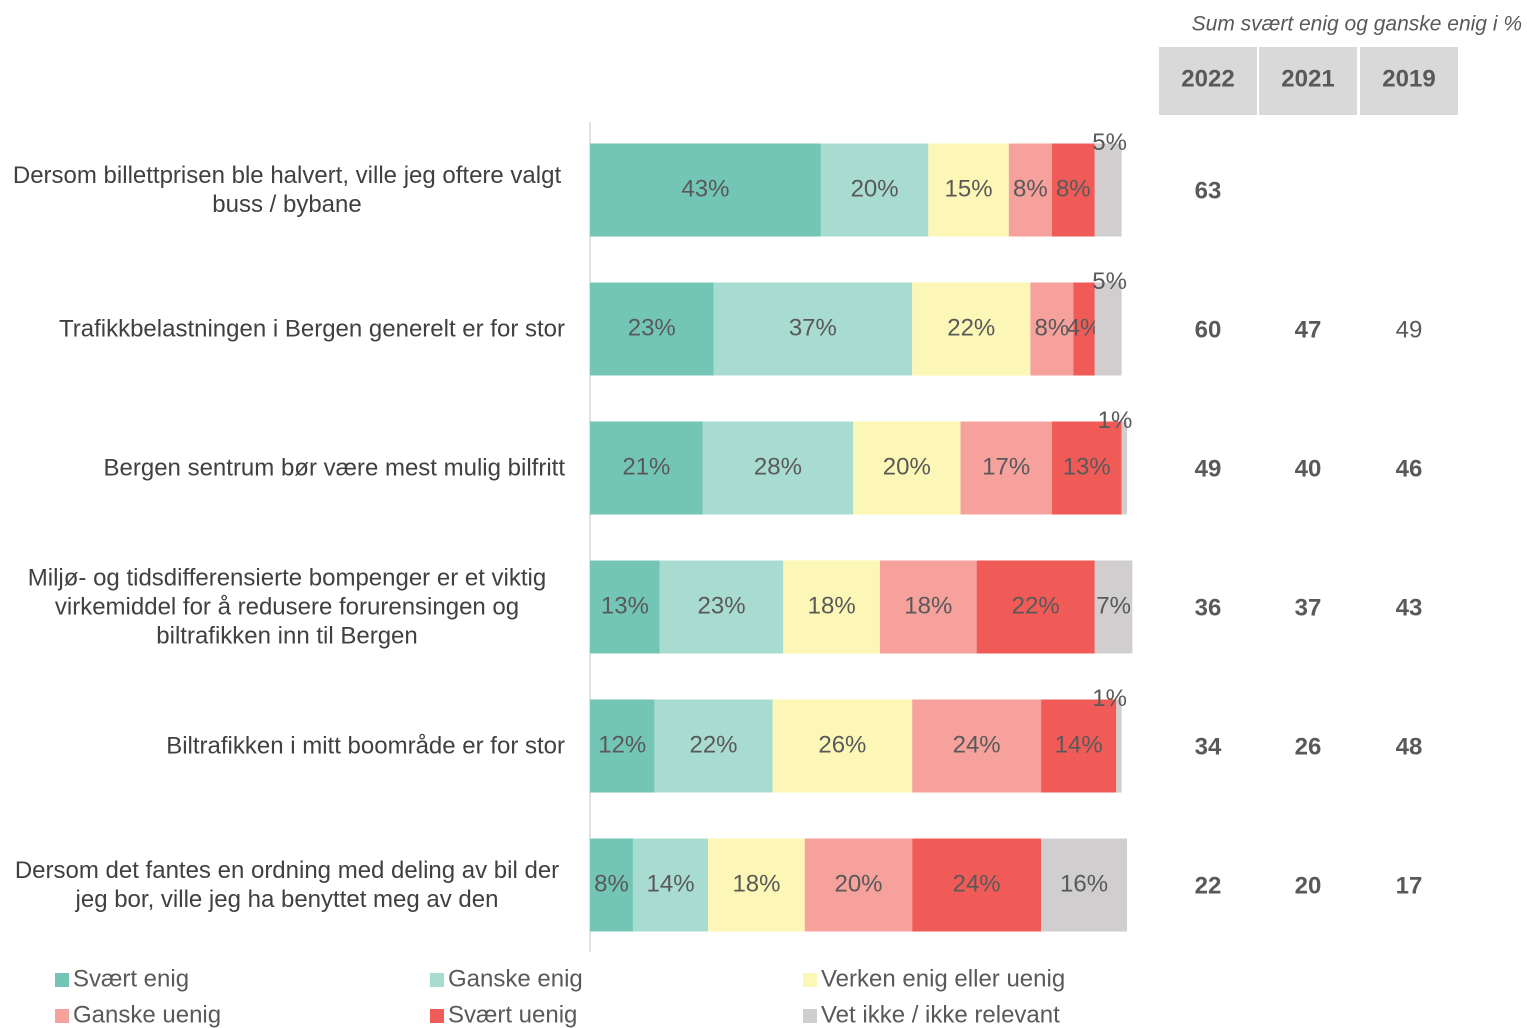 The image size is (1527, 1028). I want to click on value-label: 12%, so click(622, 744).